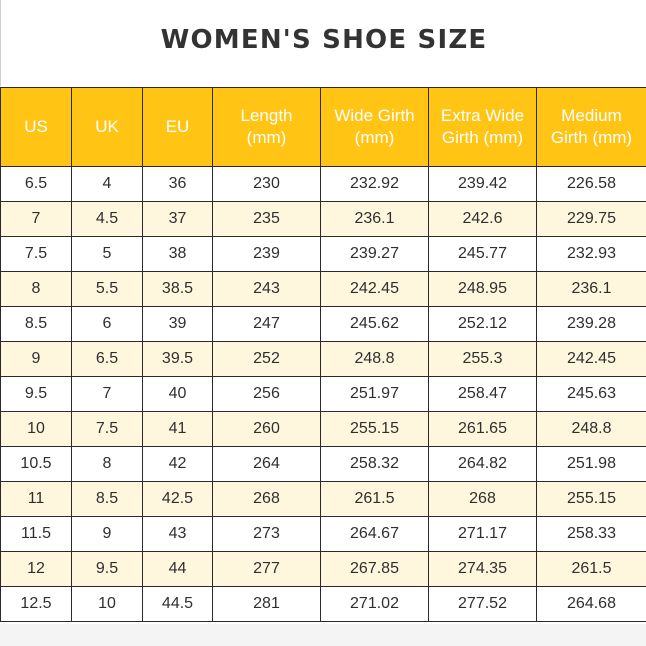 This screenshot has height=646, width=646. I want to click on cell-extra-wide-girth: 239.42, so click(482, 184).